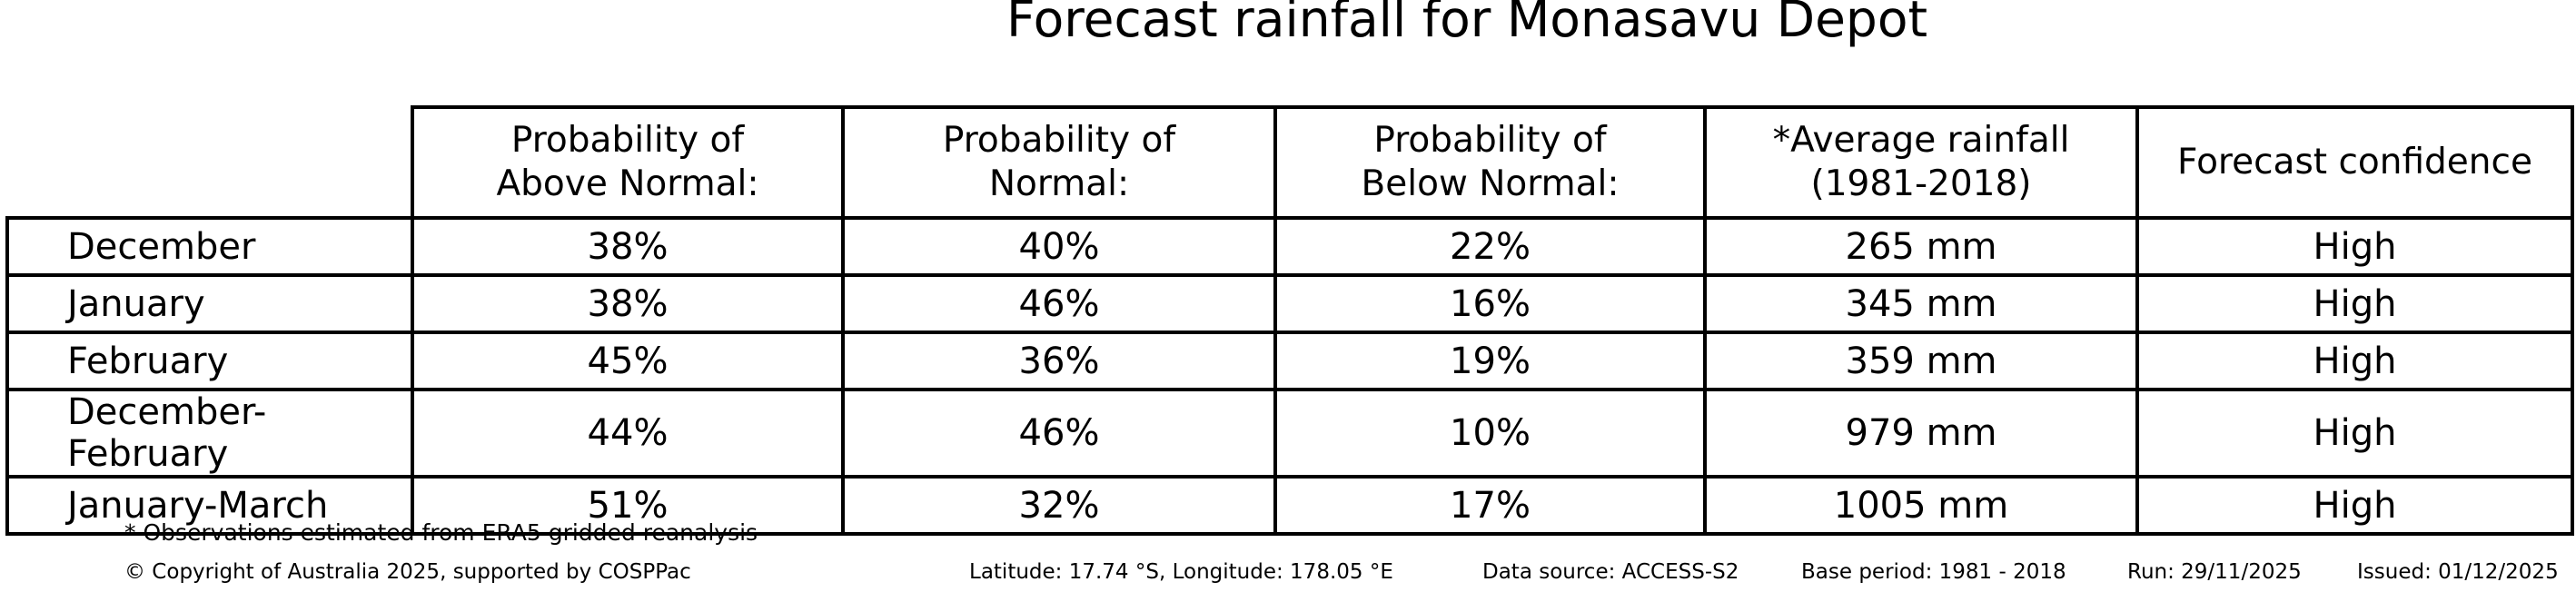 This screenshot has width=2576, height=592. Describe the element at coordinates (1490, 162) in the screenshot. I see `col-header-below-normal: Probability of Below Normal:` at that location.